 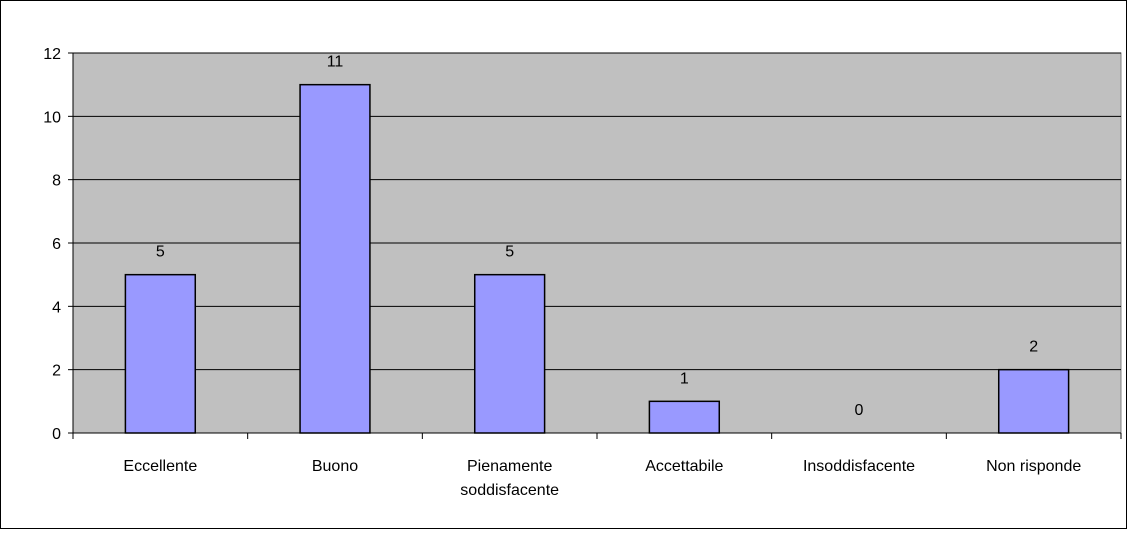 I want to click on y-tick-label: 4, so click(x=56, y=307).